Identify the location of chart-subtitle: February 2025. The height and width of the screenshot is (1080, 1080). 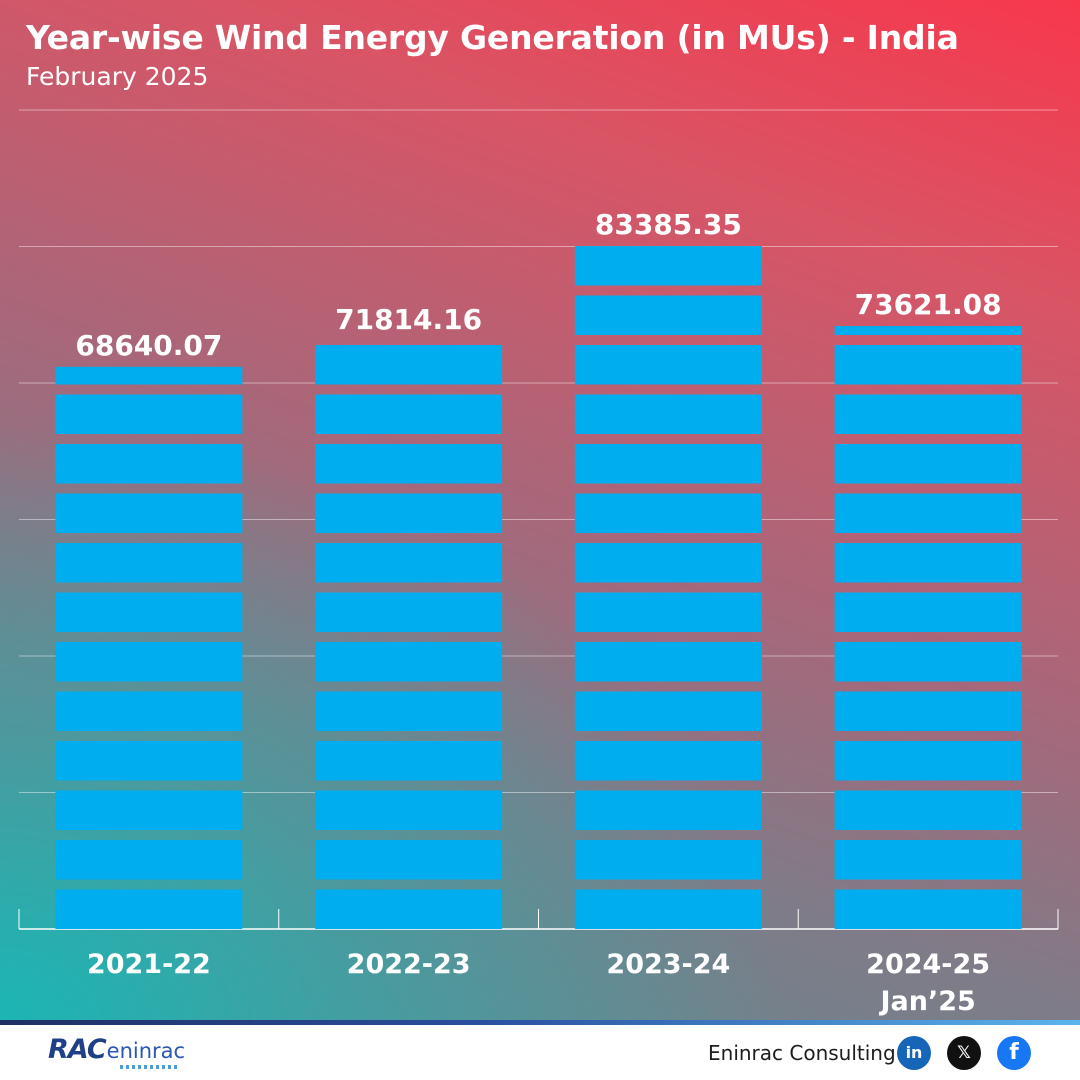
(117, 76).